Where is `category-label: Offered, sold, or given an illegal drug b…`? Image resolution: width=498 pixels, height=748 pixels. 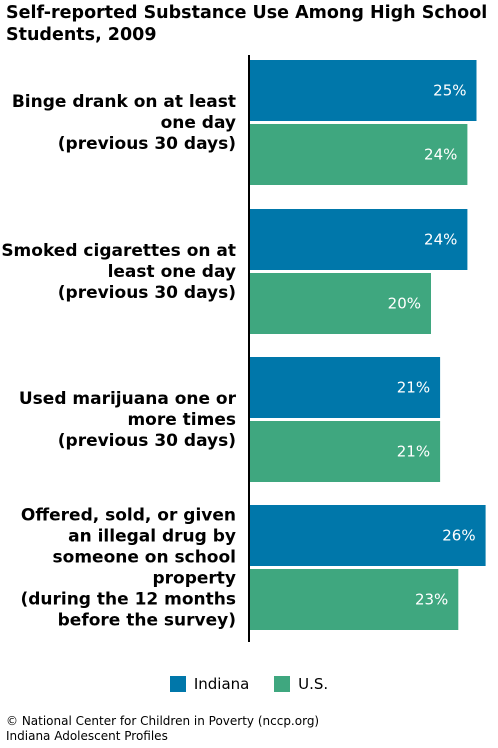
category-label: Offered, sold, or given an illegal drug b… is located at coordinates (128, 568).